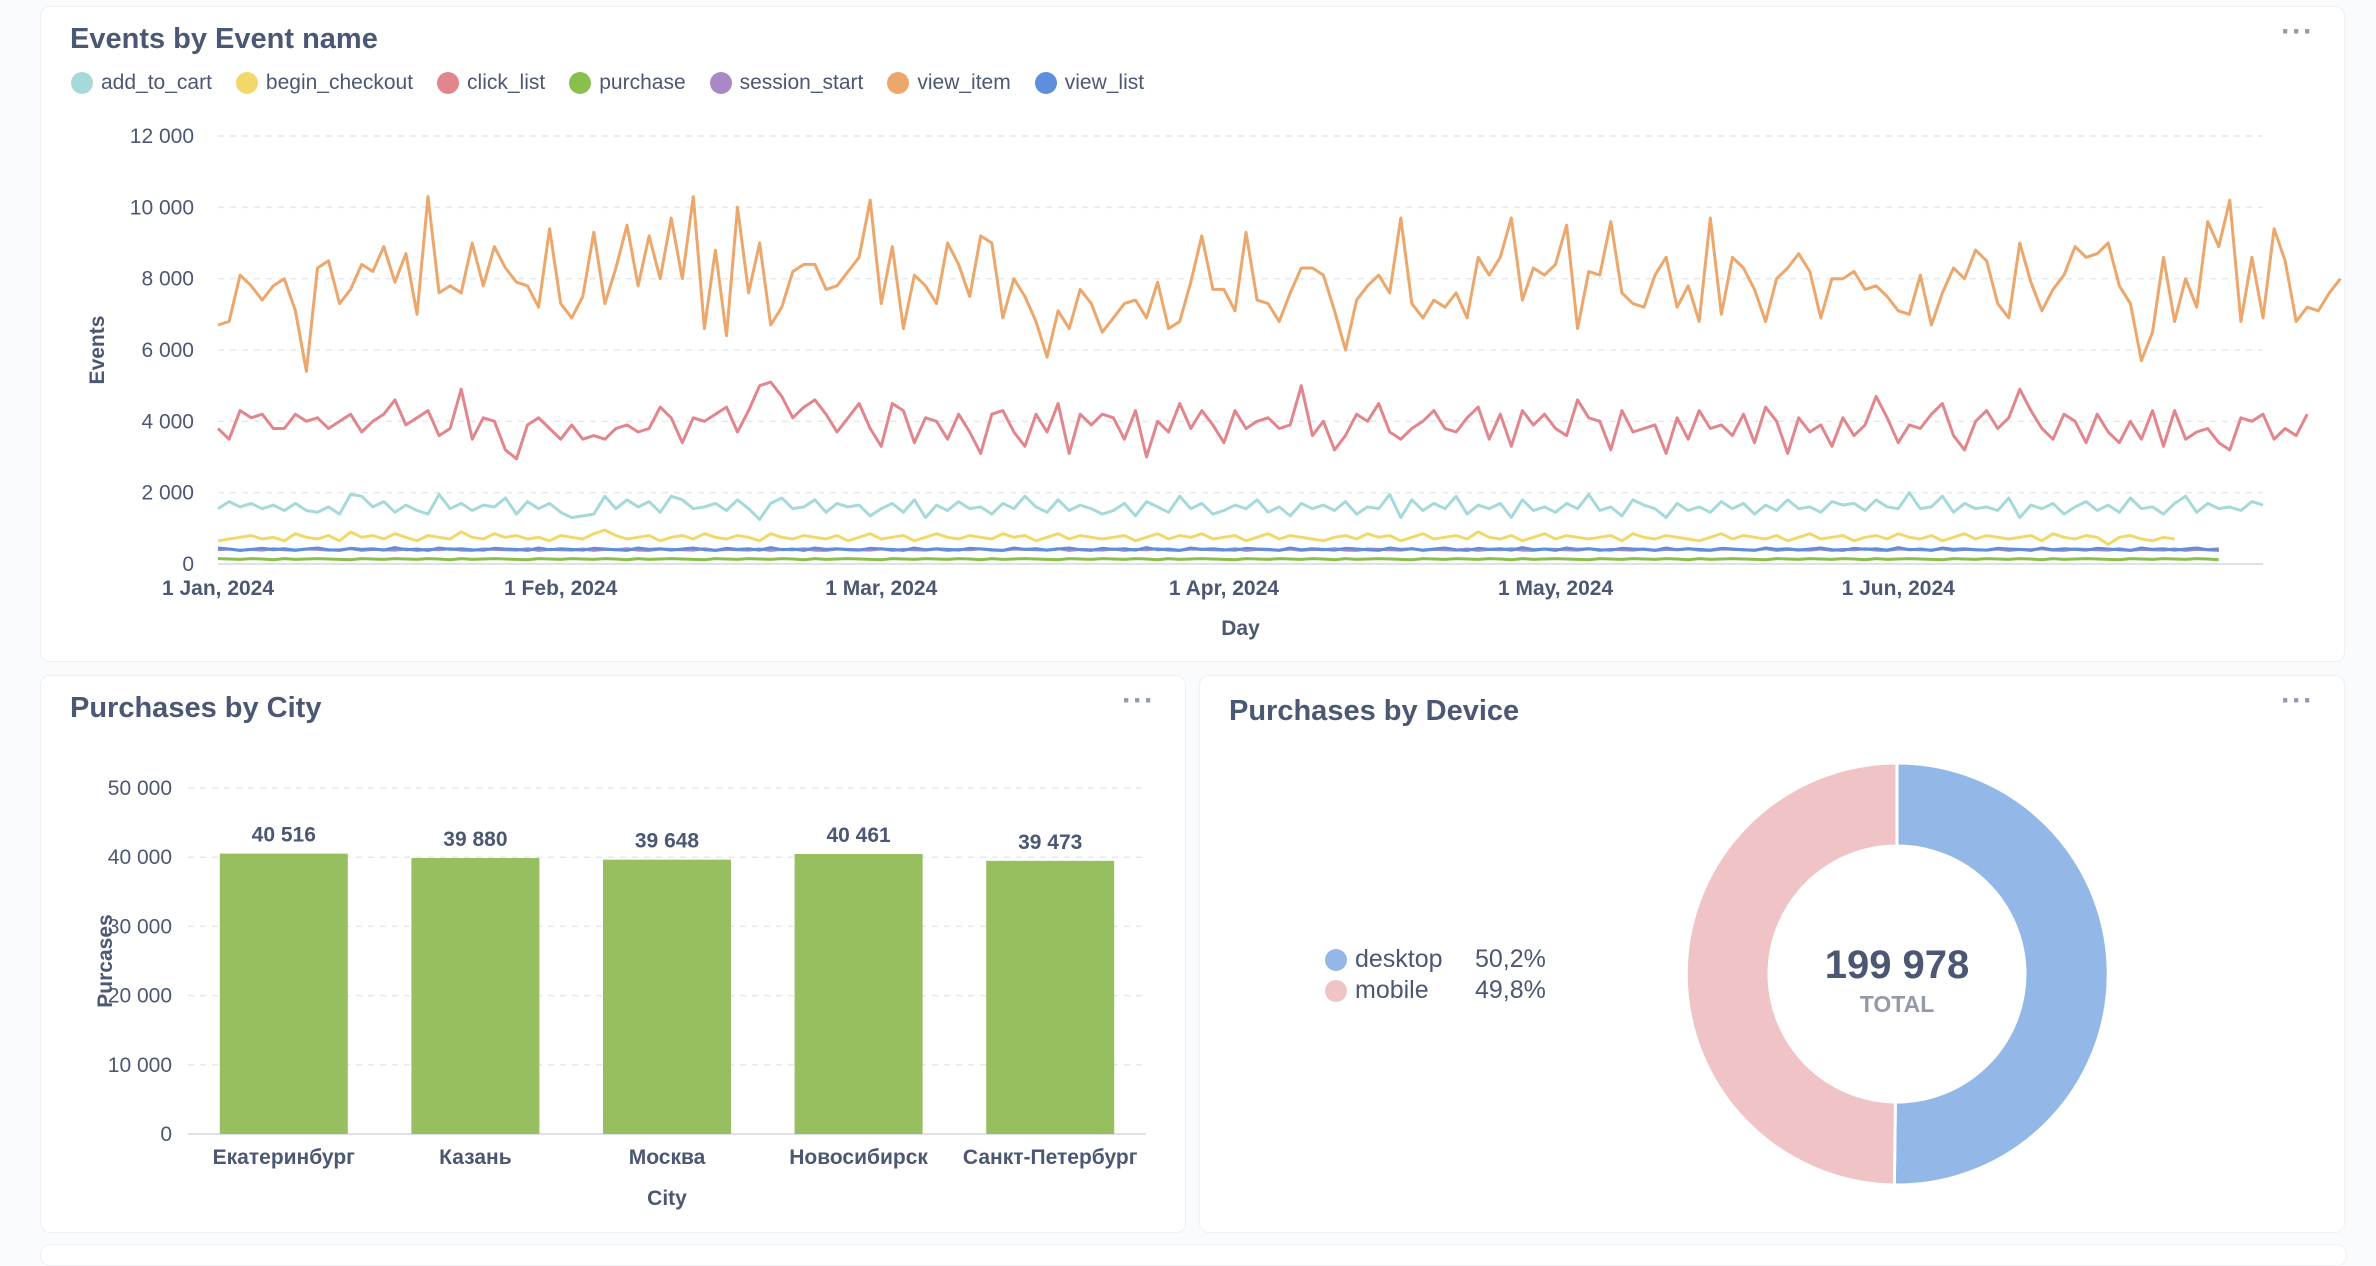 Image resolution: width=2376 pixels, height=1266 pixels. I want to click on city-ytick-label: 0, so click(166, 1134).